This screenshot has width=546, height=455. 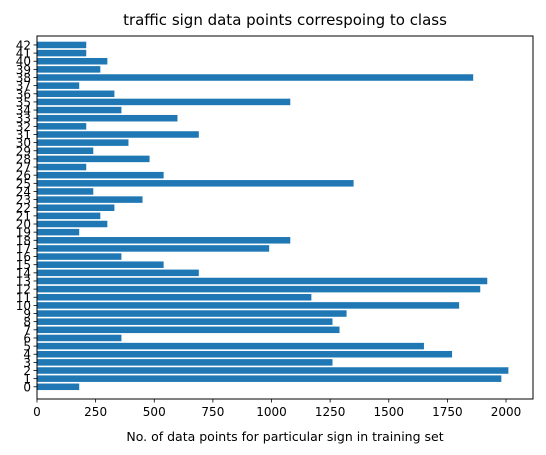 I want to click on y-tick-label: 8, so click(x=27, y=322).